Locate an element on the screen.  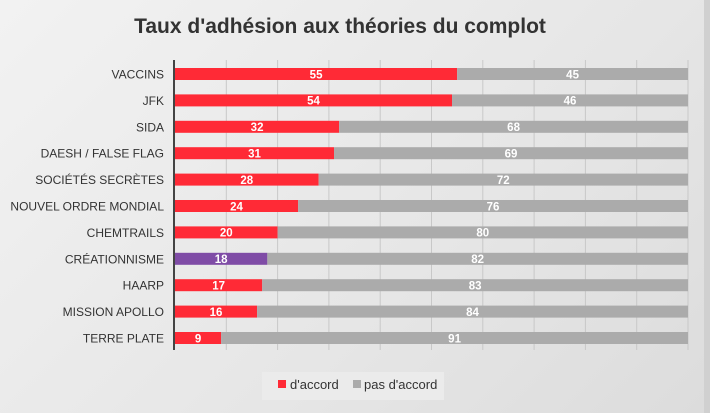
data-label: 84 is located at coordinates (472, 313).